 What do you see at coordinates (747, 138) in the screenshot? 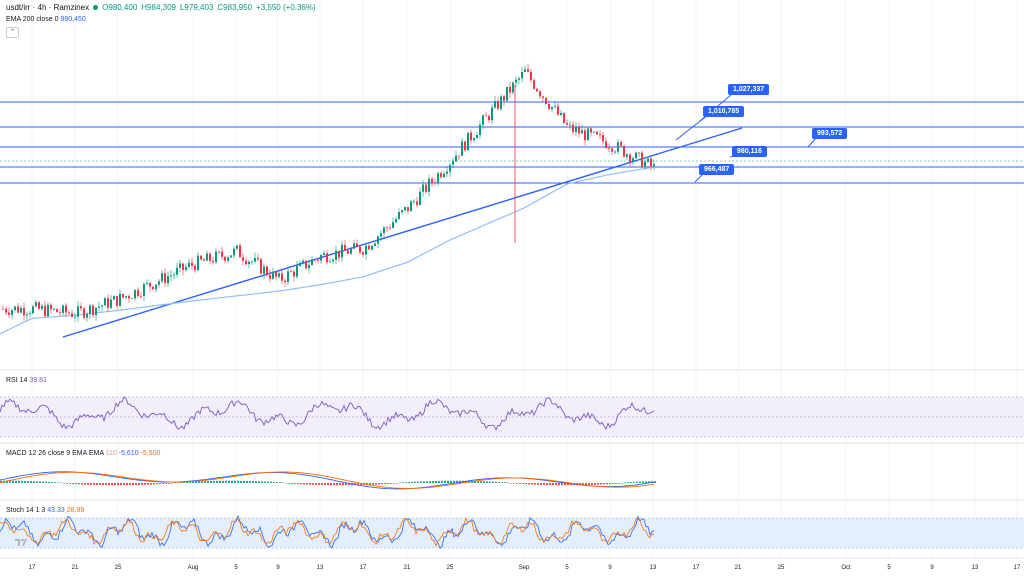
I see `label-connectors` at bounding box center [747, 138].